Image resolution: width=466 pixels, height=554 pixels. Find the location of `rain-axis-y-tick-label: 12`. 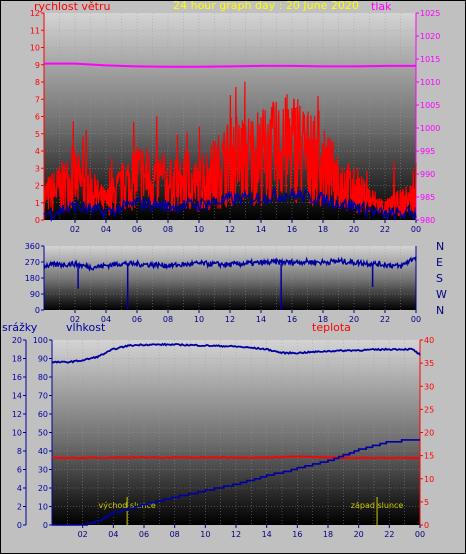

rain-axis-y-tick-label: 12 is located at coordinates (17, 414).